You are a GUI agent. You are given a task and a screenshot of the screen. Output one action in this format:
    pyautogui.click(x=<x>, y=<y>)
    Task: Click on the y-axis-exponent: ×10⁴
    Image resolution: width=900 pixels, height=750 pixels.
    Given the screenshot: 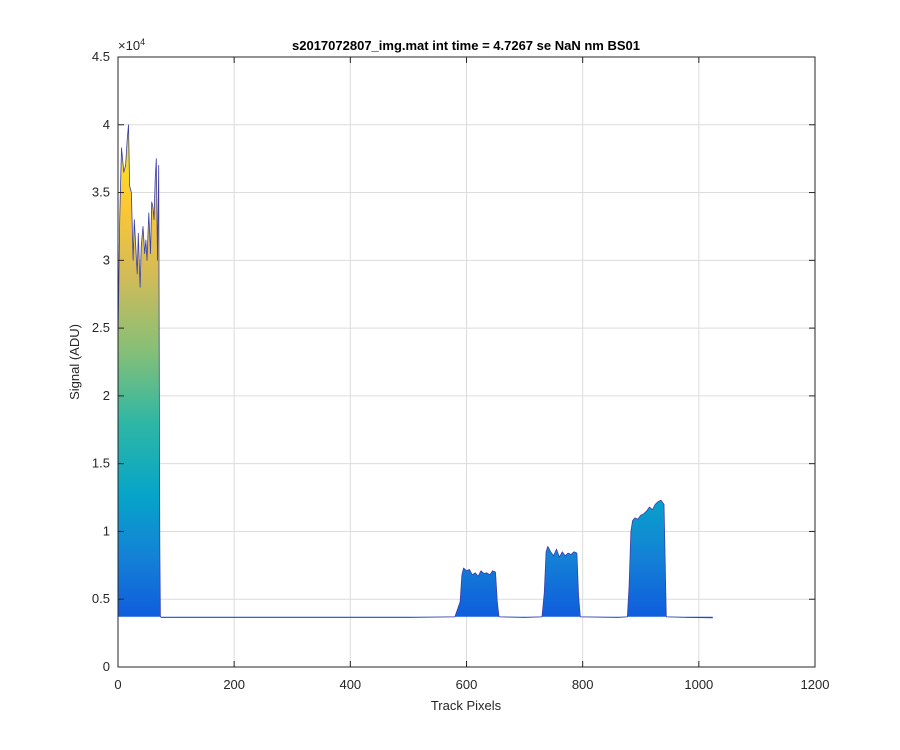 What is the action you would take?
    pyautogui.click(x=131, y=45)
    